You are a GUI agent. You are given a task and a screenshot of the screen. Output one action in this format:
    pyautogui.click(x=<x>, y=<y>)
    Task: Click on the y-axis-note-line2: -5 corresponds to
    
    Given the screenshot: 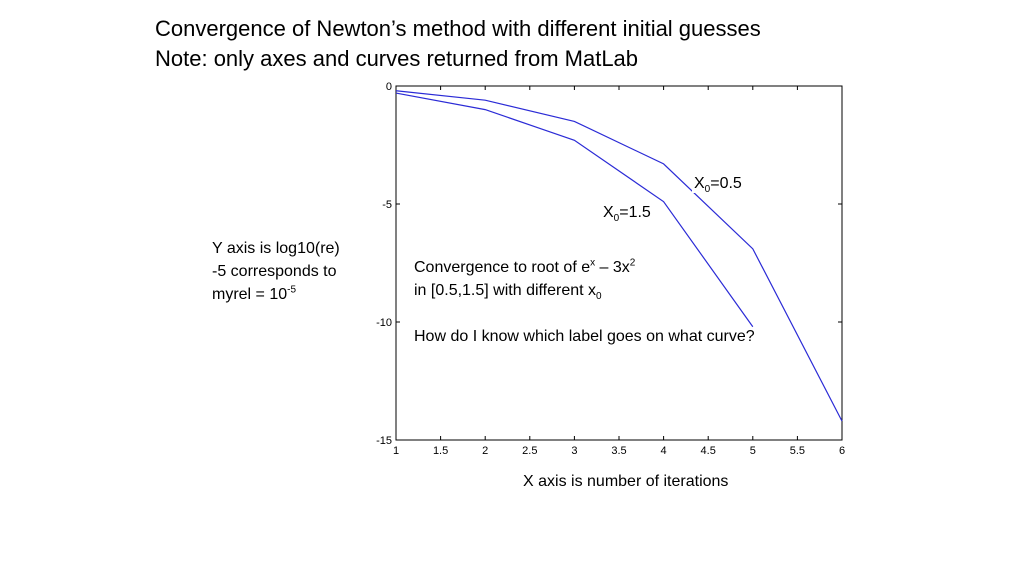 What is the action you would take?
    pyautogui.click(x=274, y=271)
    